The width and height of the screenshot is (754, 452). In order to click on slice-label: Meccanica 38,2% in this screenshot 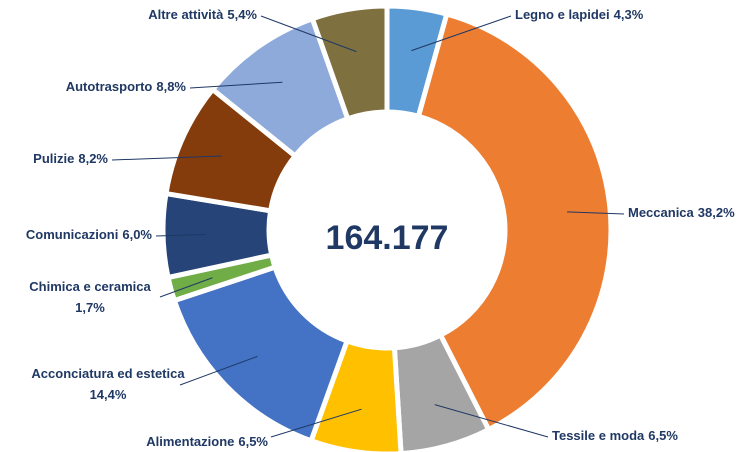, I will do `click(681, 212)`.